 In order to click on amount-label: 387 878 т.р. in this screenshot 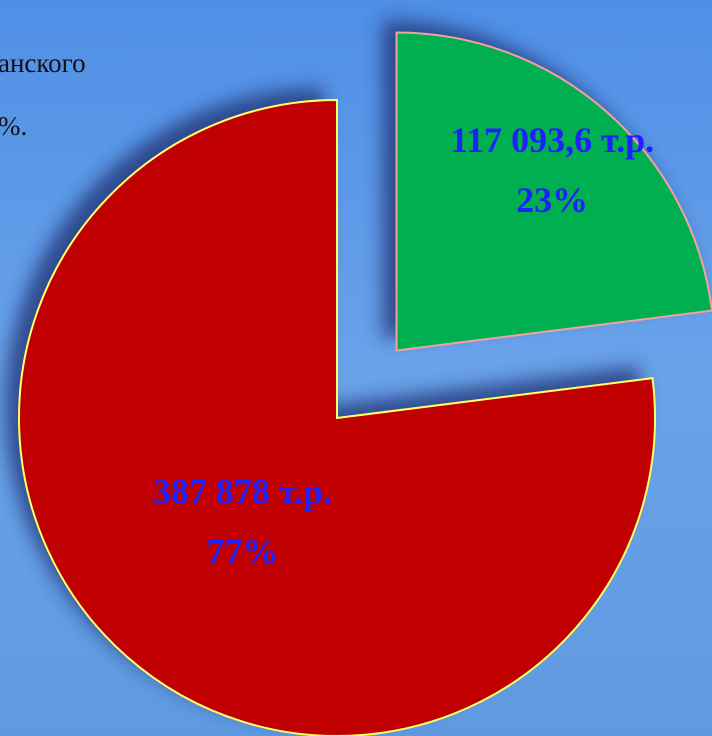, I will do `click(242, 492)`.